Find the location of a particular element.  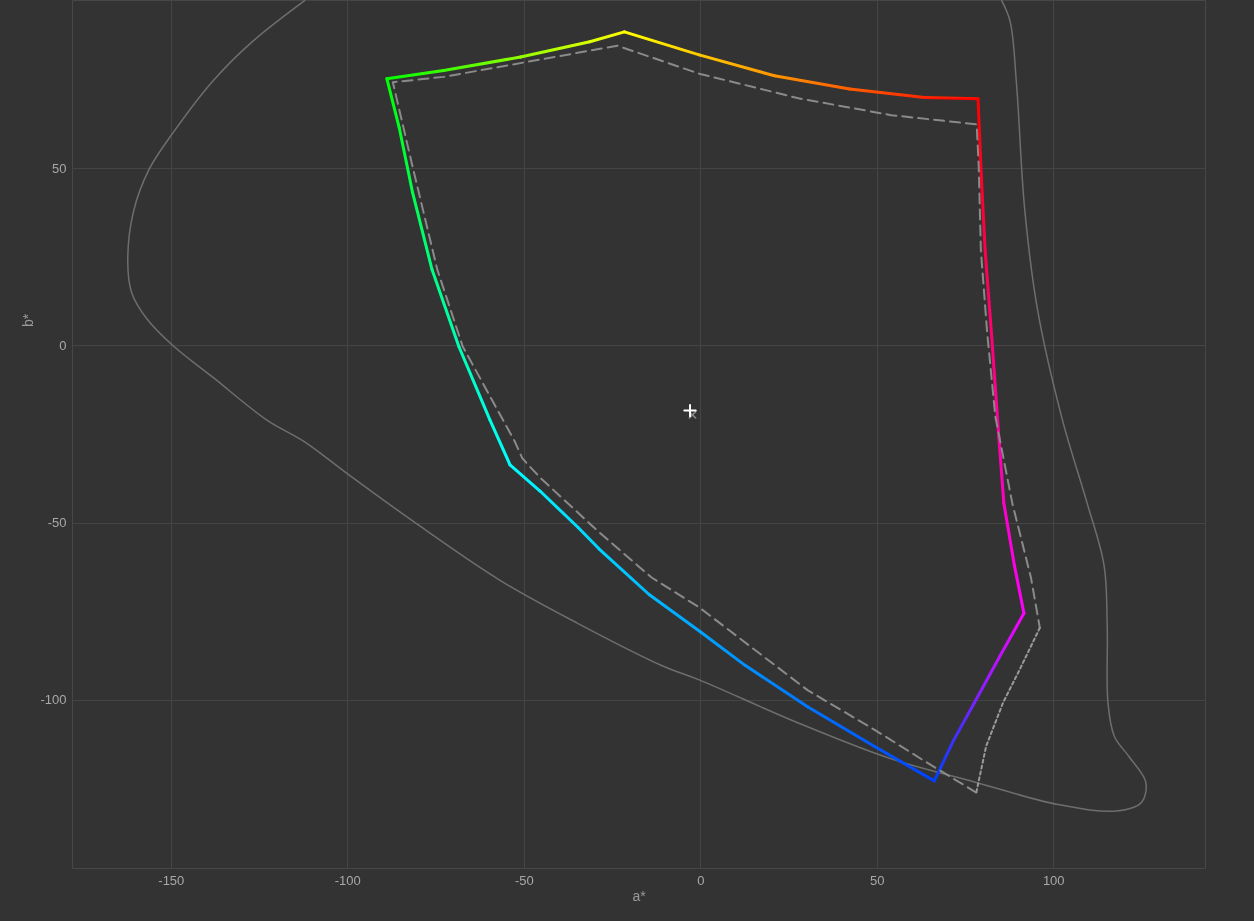

x-tick-label: -50 is located at coordinates (524, 880).